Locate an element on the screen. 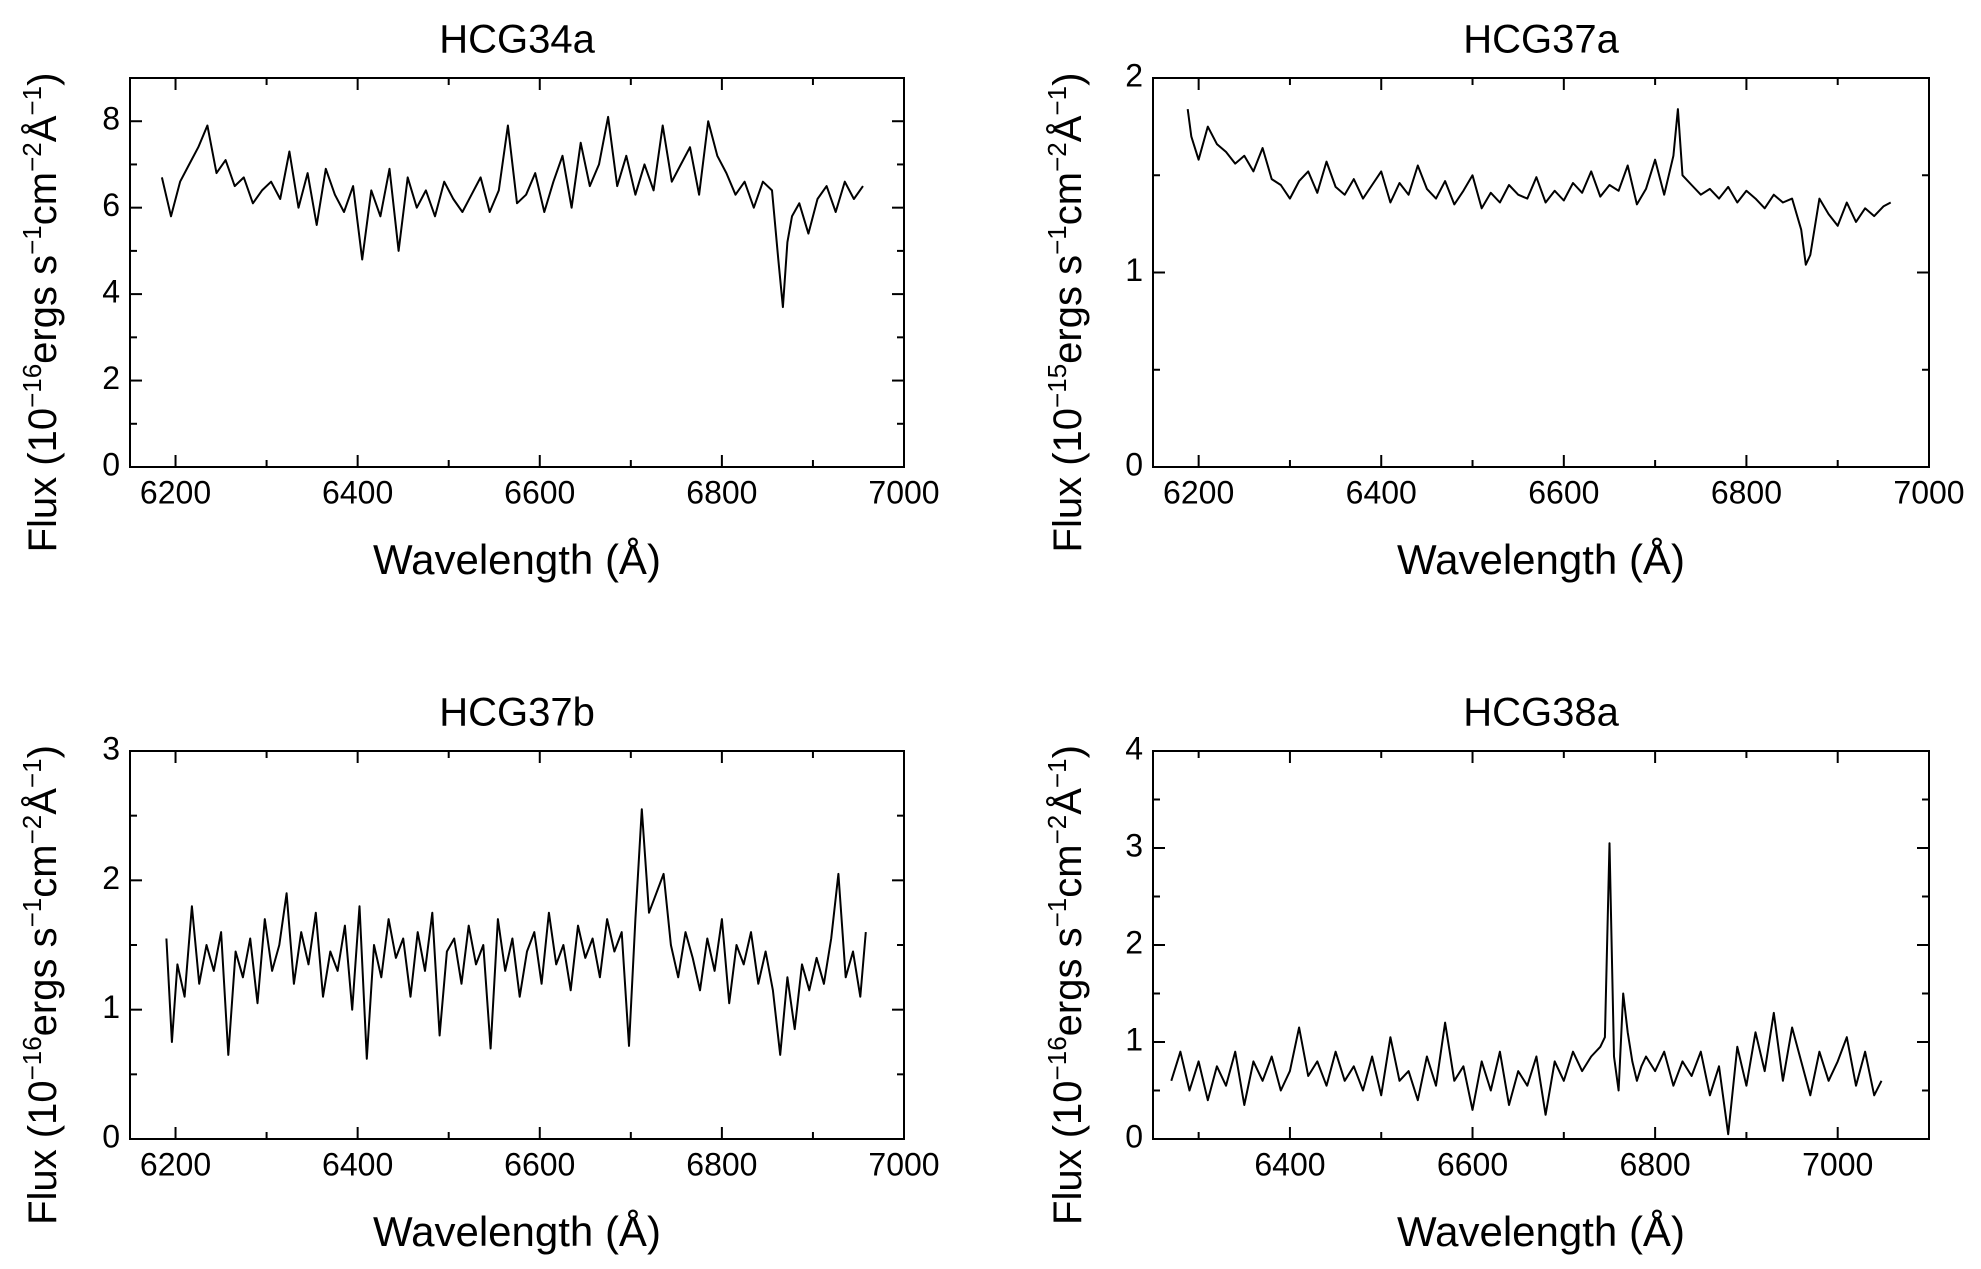 The image size is (1981, 1269). chart-title: HCG38a is located at coordinates (1541, 713).